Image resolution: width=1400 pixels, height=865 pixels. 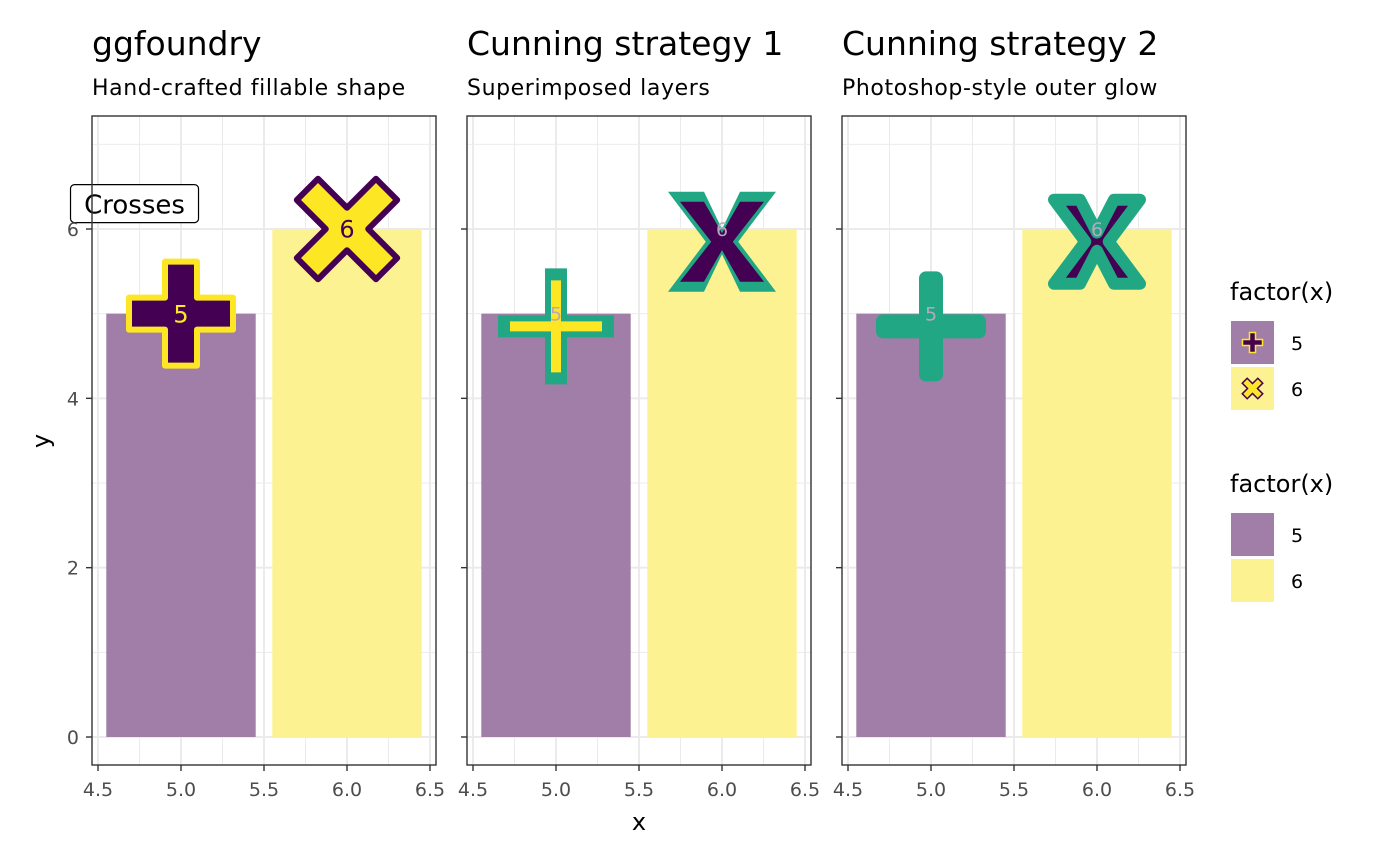 What do you see at coordinates (1000, 43) in the screenshot?
I see `panel-title: Cunning strategy 2` at bounding box center [1000, 43].